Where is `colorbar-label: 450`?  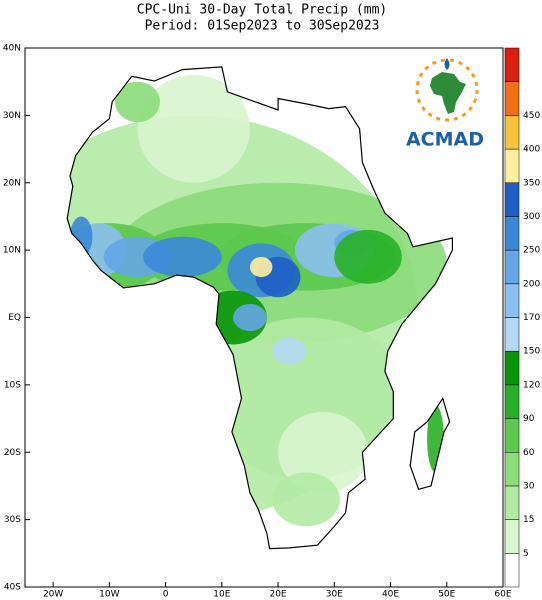
colorbar-label: 450 is located at coordinates (531, 116).